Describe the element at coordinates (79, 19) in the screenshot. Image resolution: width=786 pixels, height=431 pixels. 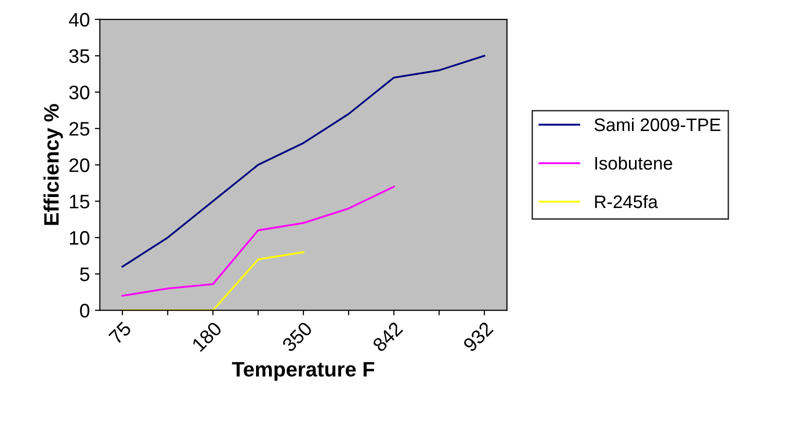
I see `y-tick-label: 40` at that location.